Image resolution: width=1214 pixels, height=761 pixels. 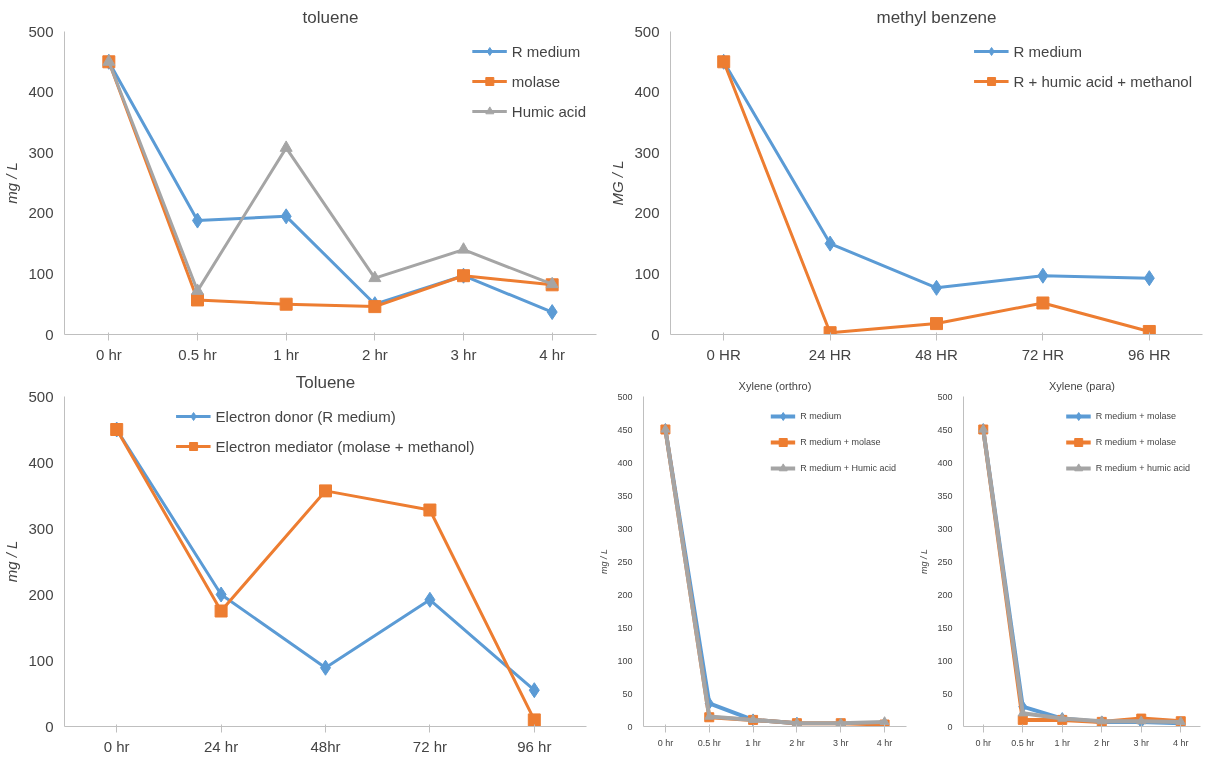 What do you see at coordinates (936, 17) in the screenshot?
I see `chart-title: methyl benzene` at bounding box center [936, 17].